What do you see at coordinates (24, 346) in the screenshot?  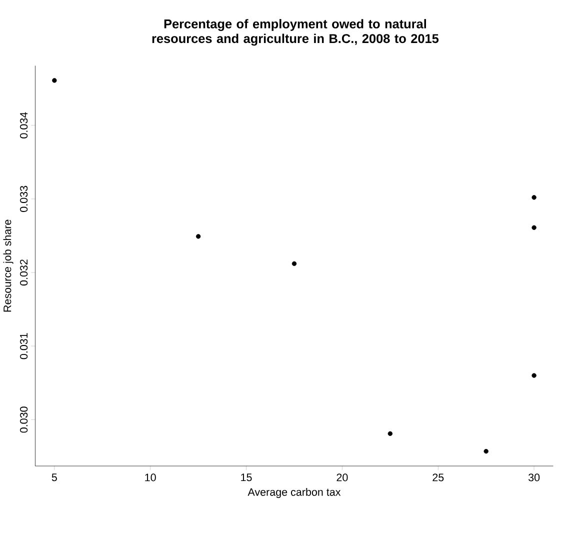 I see `y-tick-label: 0.031` at bounding box center [24, 346].